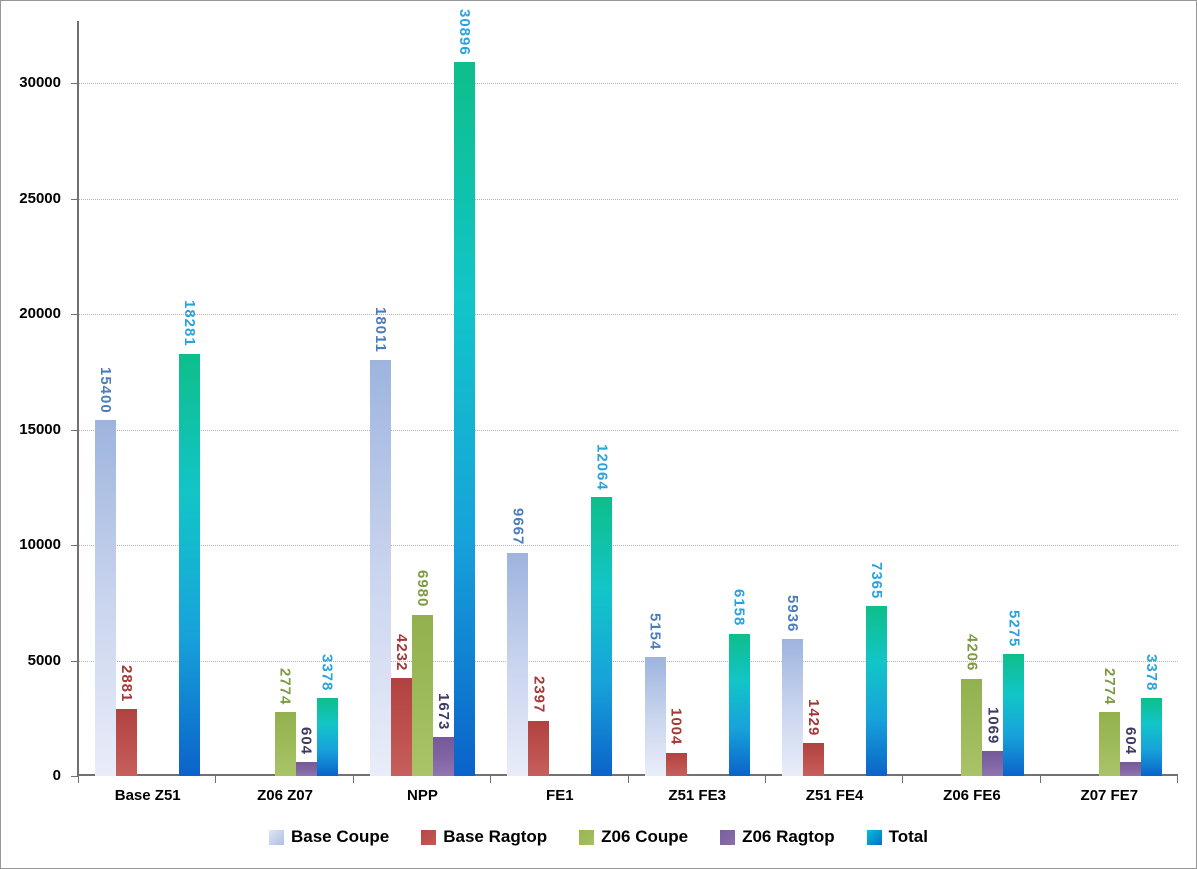 The height and width of the screenshot is (869, 1197). I want to click on bar-value-label: 5154, so click(655, 631).